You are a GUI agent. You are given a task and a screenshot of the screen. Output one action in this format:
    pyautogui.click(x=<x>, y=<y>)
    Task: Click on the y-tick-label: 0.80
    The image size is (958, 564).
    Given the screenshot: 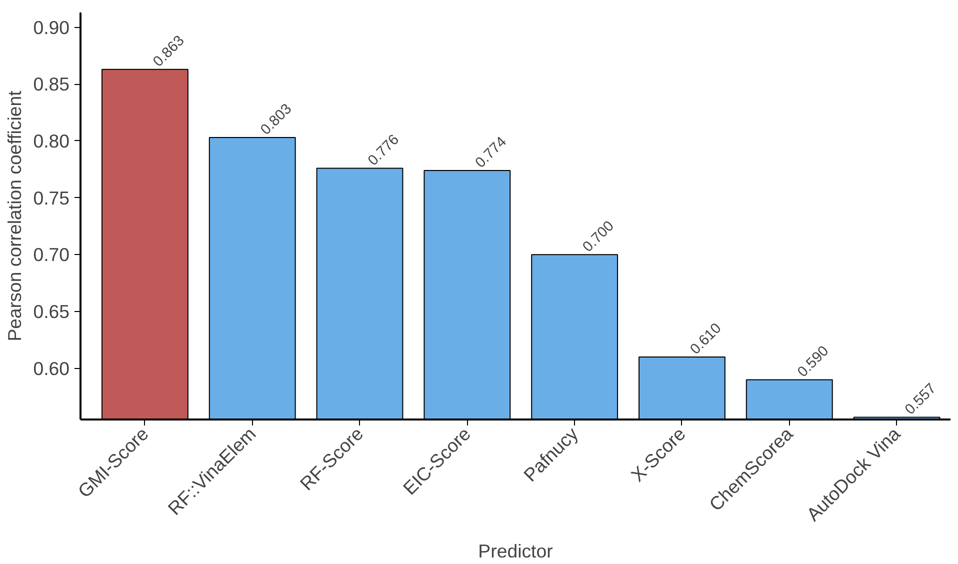 What is the action you would take?
    pyautogui.click(x=51, y=141)
    